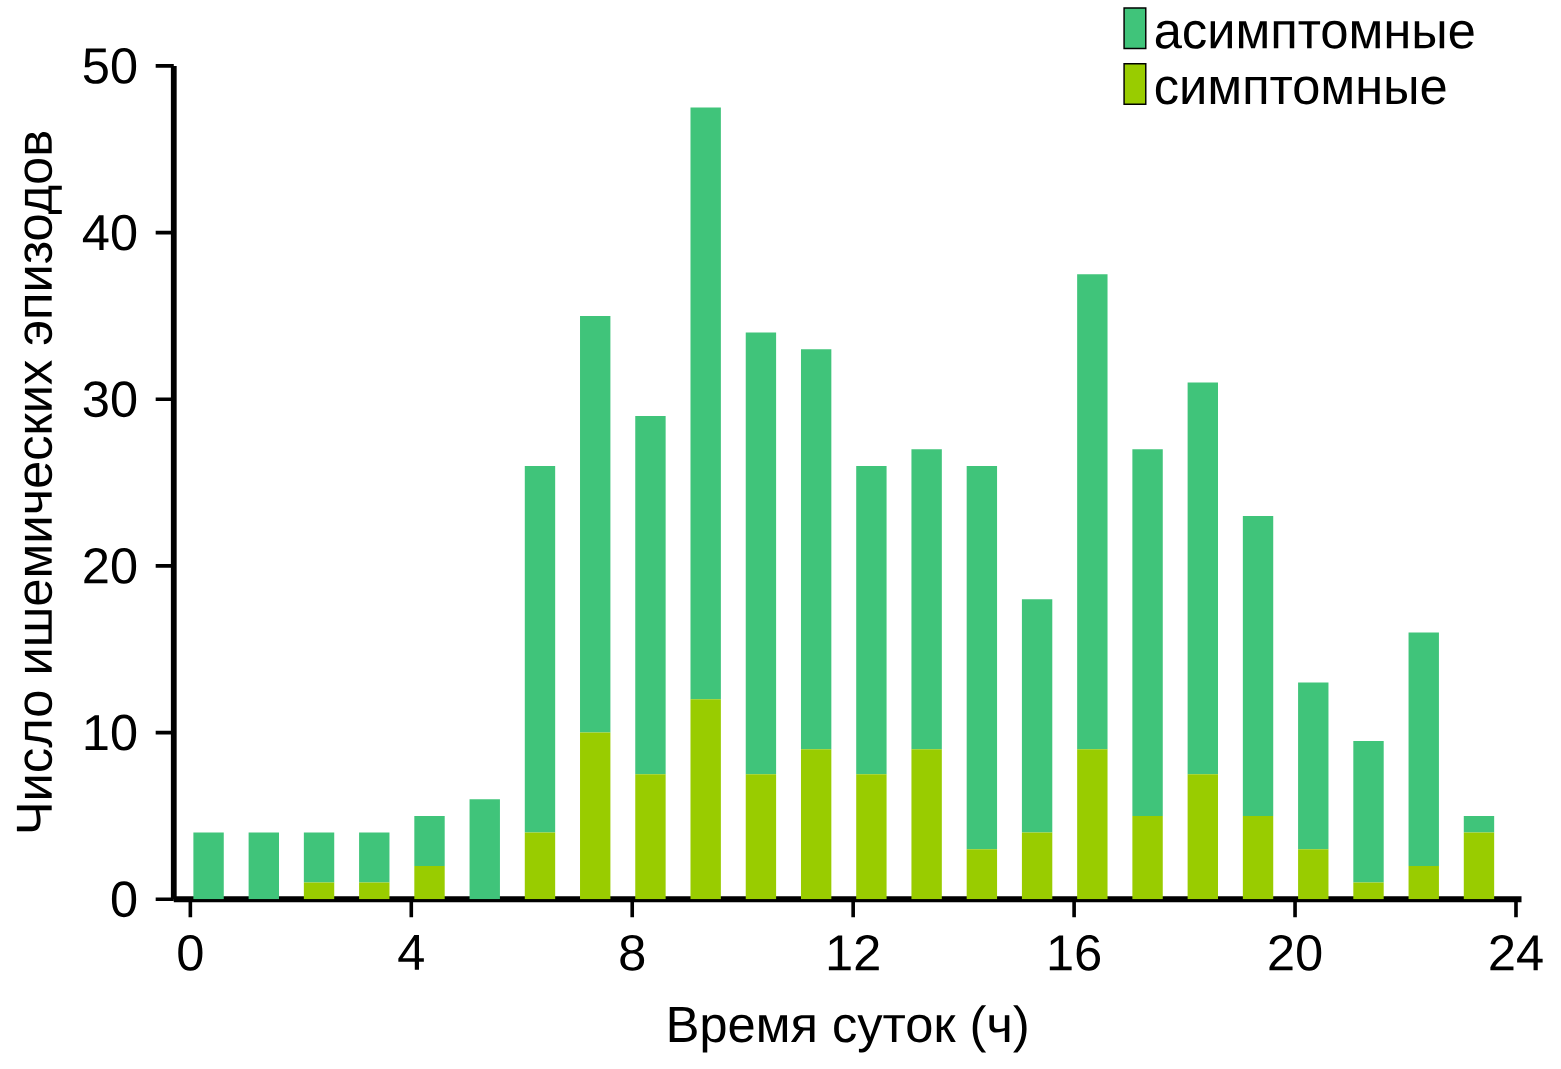 The height and width of the screenshot is (1069, 1561). Describe the element at coordinates (110, 565) in the screenshot. I see `y-tick-label: 20` at that location.